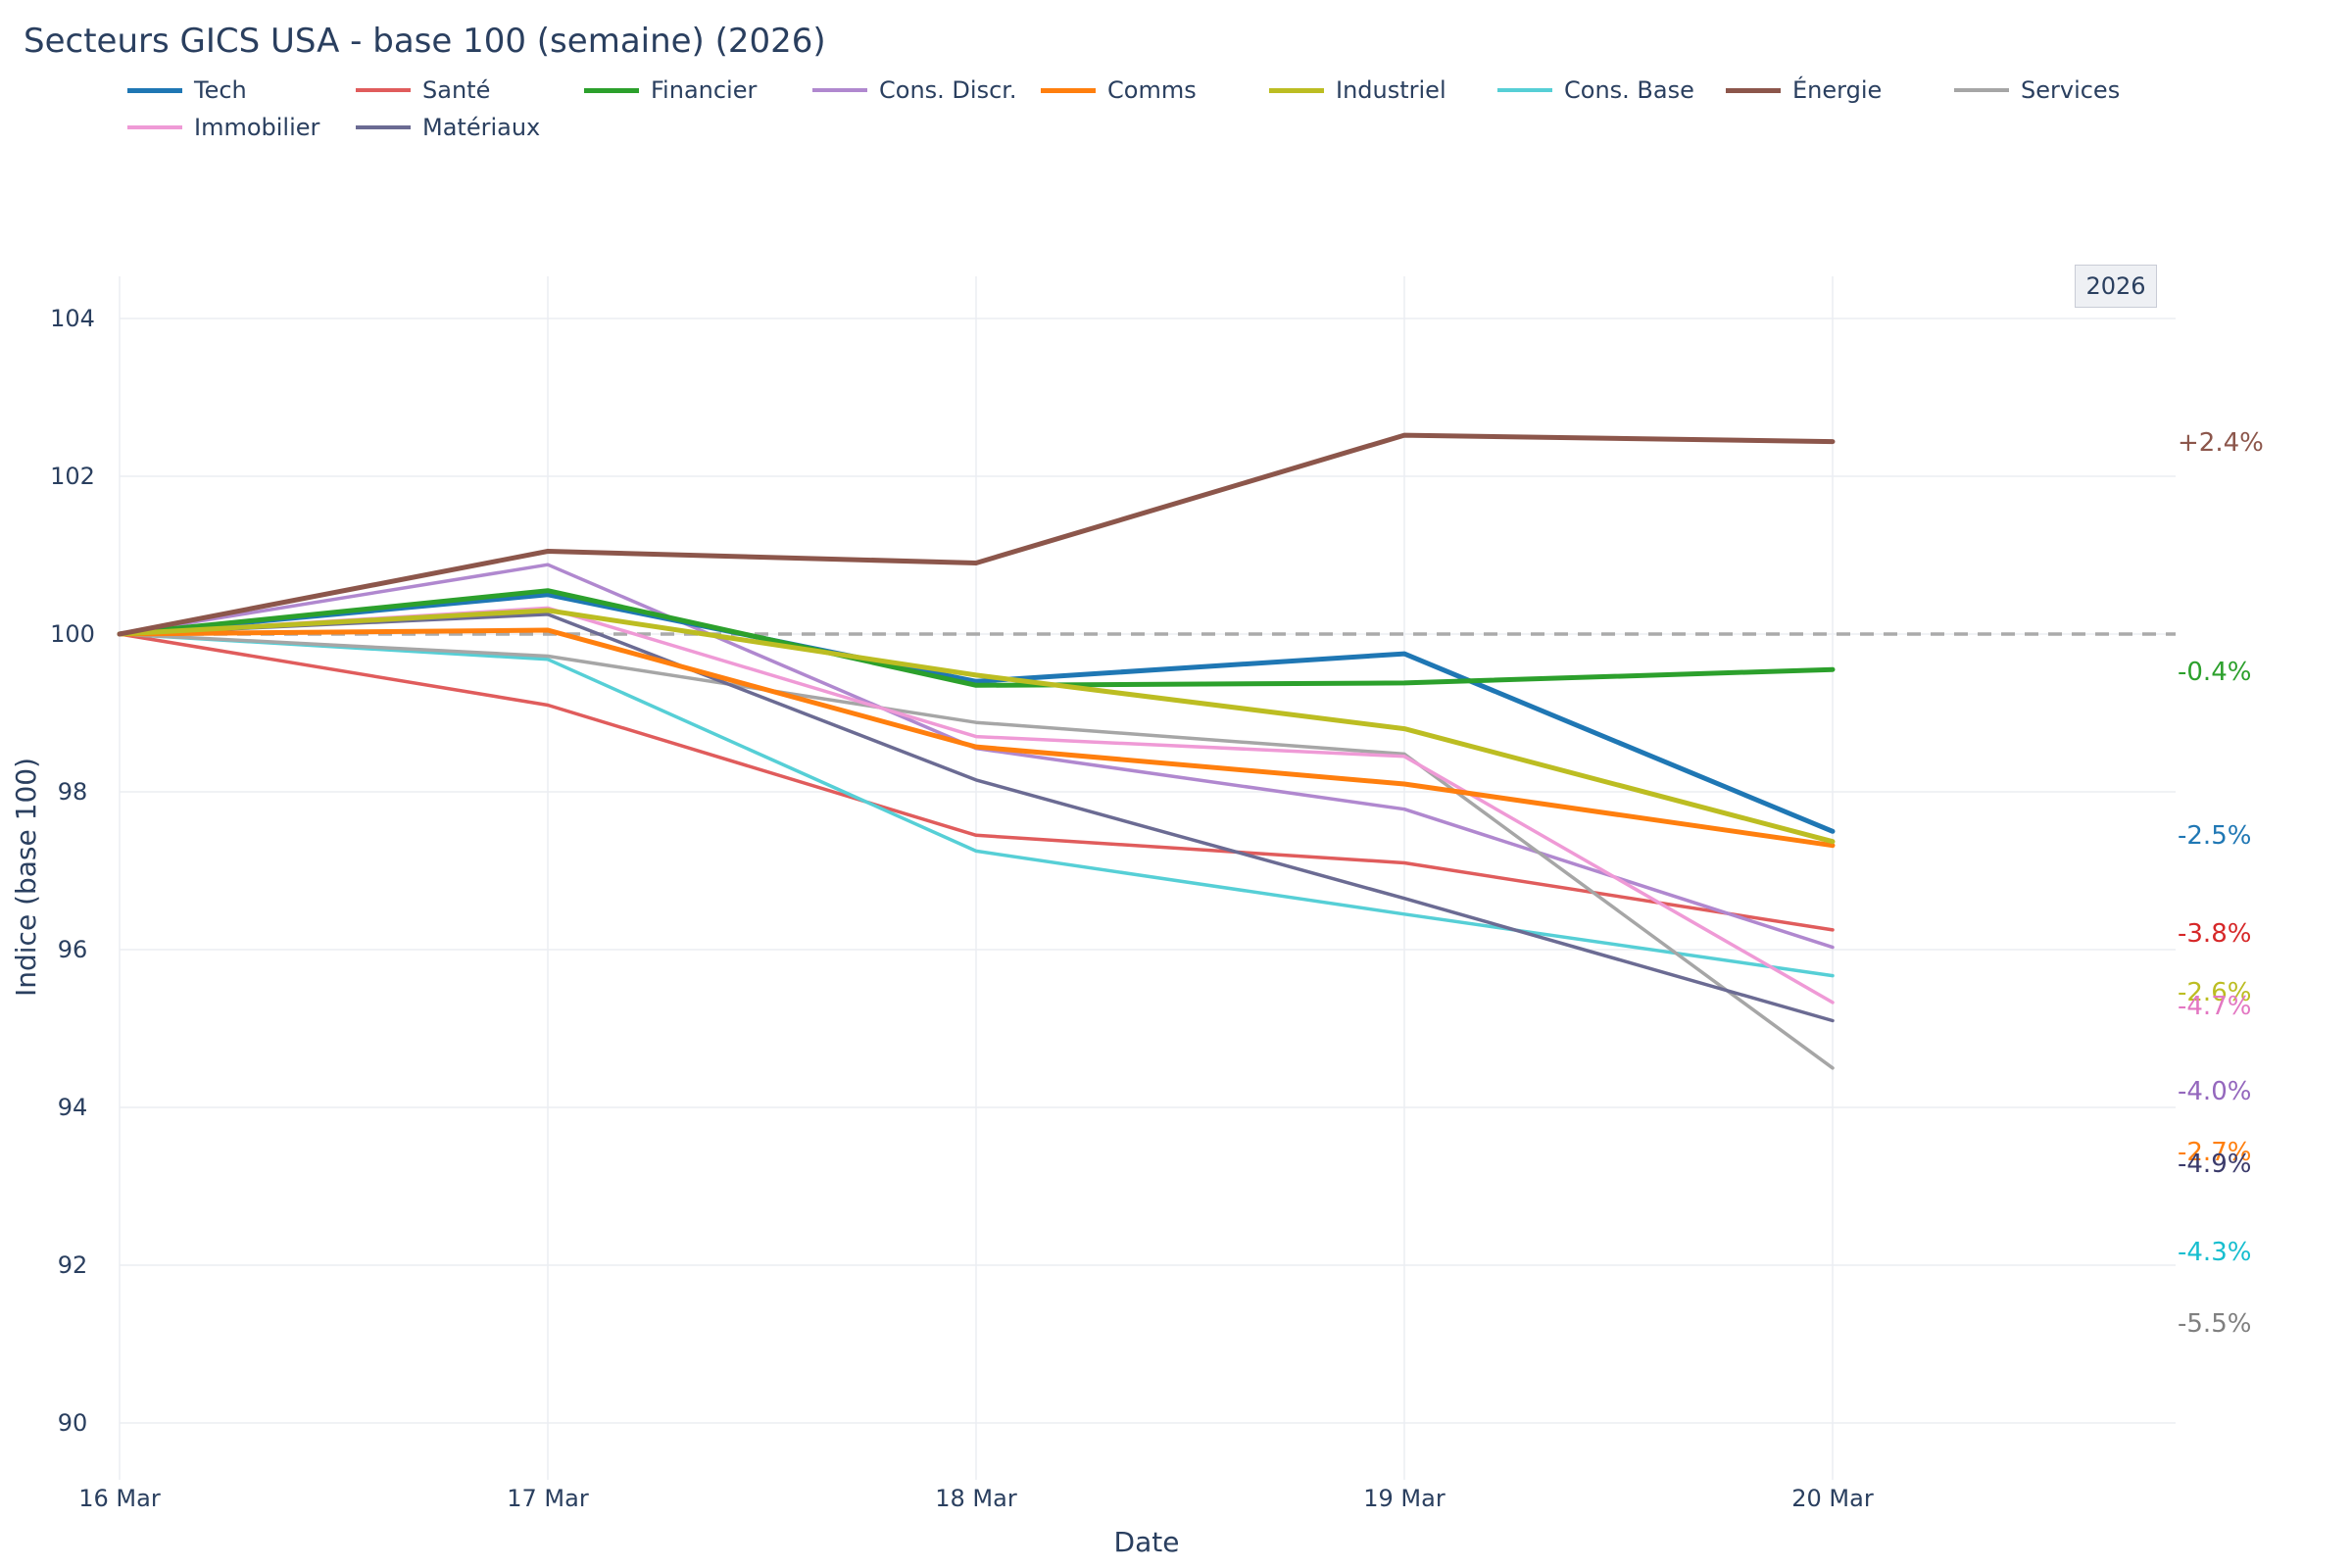 The width and height of the screenshot is (2352, 1568). What do you see at coordinates (2214, 1006) in the screenshot?
I see `end-label: -4.7%` at bounding box center [2214, 1006].